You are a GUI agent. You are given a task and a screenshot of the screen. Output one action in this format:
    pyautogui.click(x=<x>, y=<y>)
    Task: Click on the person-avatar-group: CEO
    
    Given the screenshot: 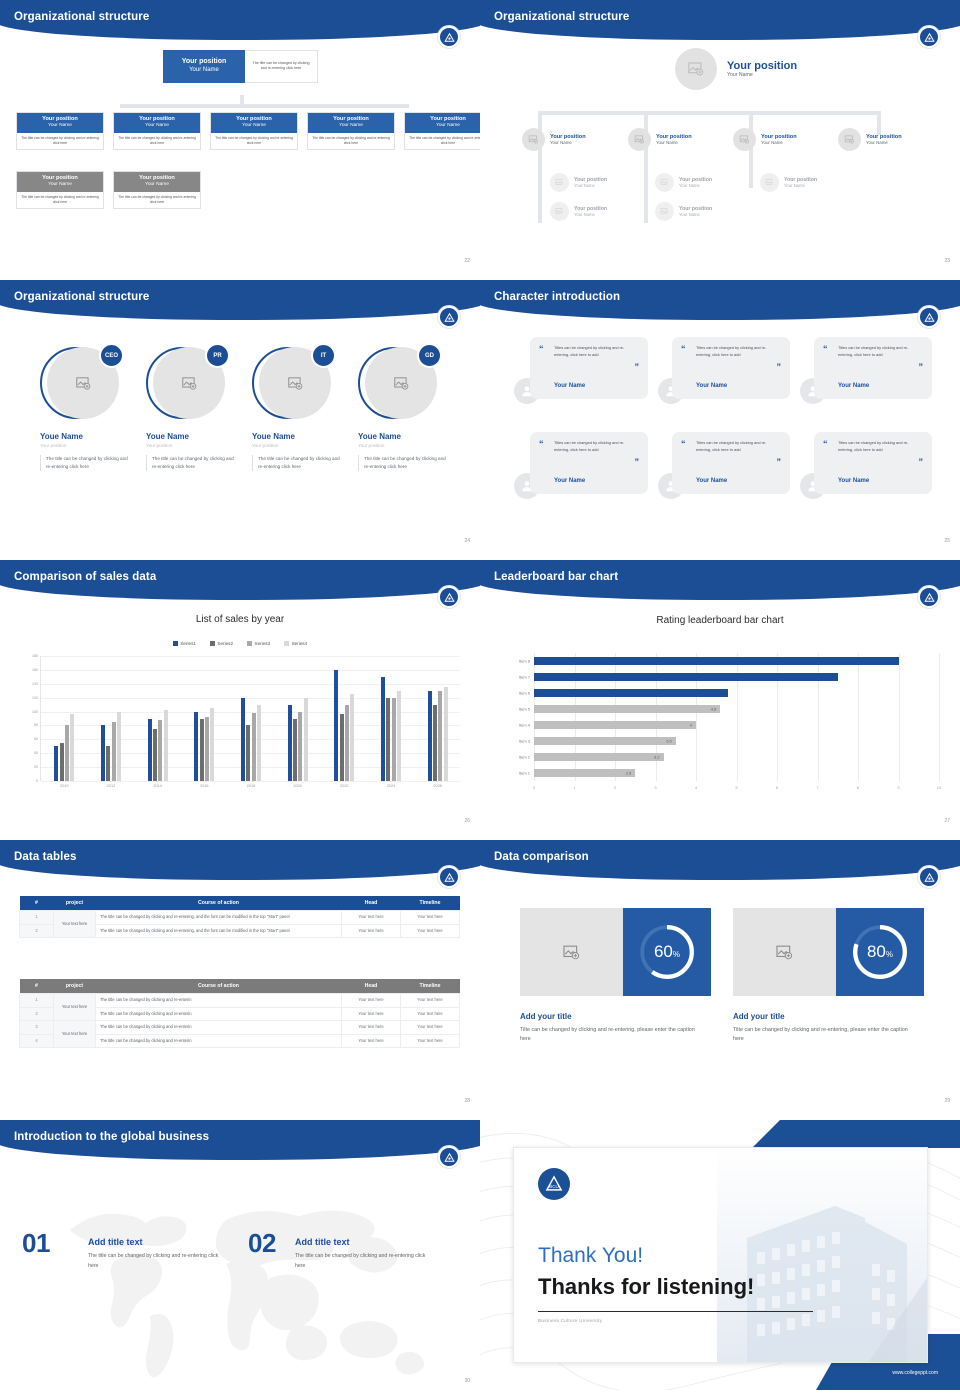 What is the action you would take?
    pyautogui.click(x=87, y=383)
    